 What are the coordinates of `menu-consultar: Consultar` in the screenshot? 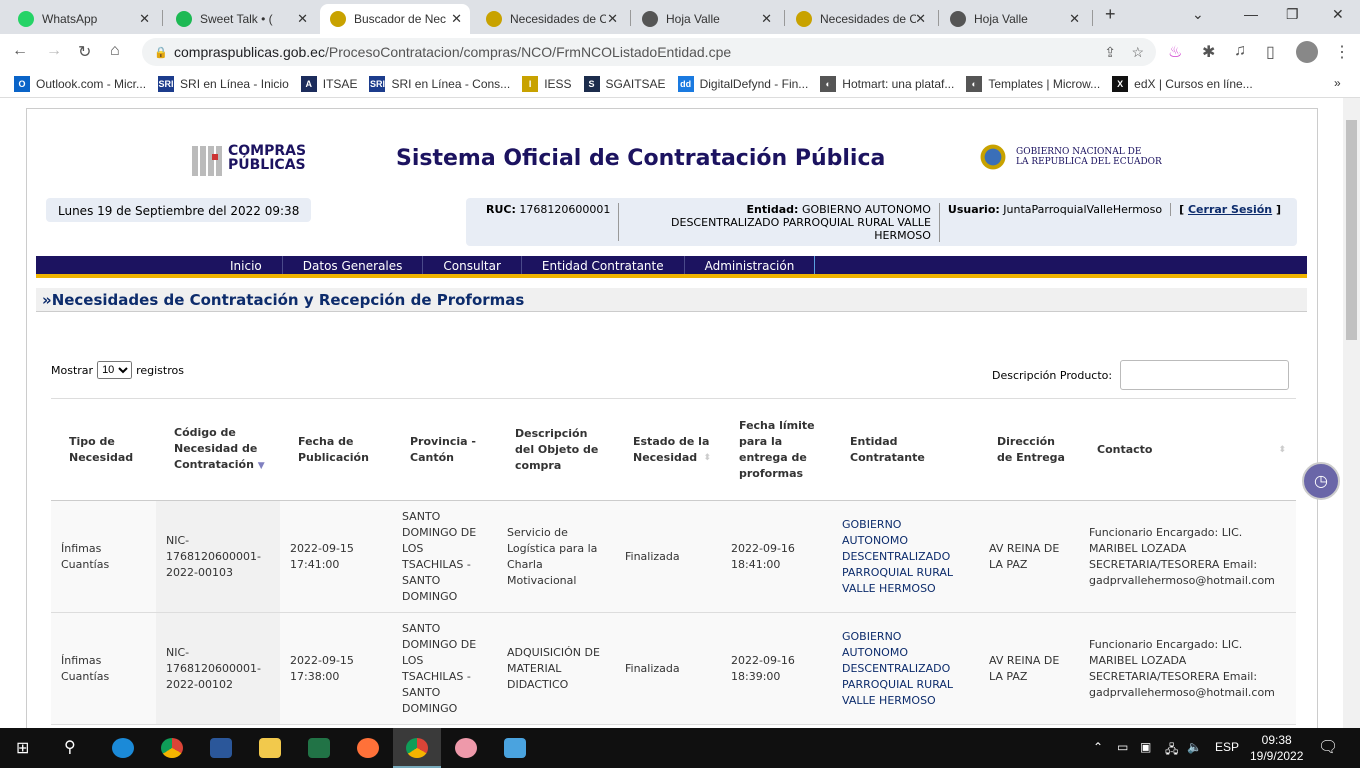 It's located at (472, 265).